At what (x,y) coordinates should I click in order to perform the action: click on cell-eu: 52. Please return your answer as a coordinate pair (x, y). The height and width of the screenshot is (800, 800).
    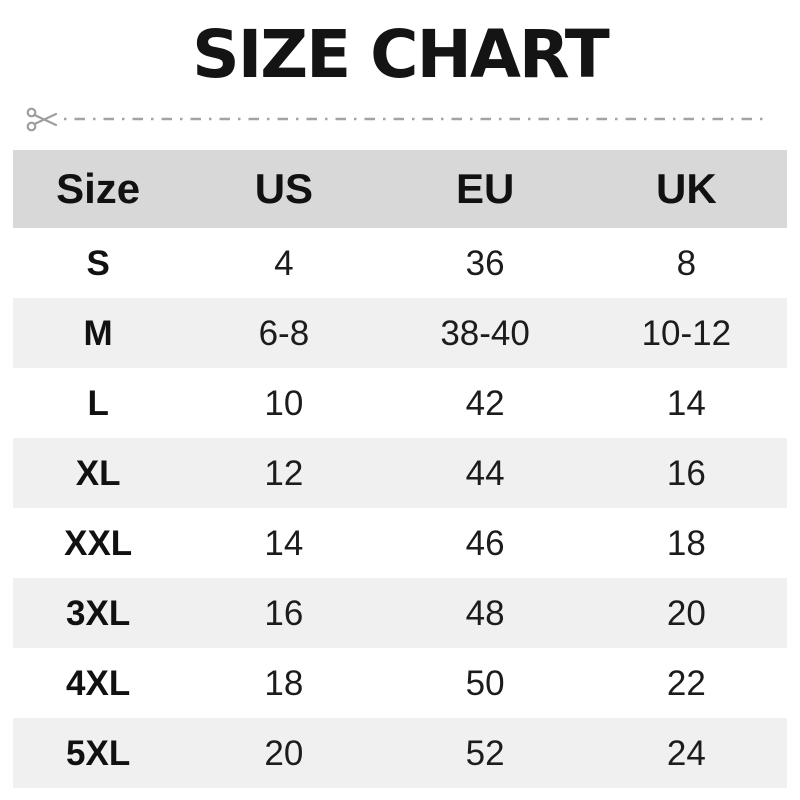
    Looking at the image, I should click on (485, 753).